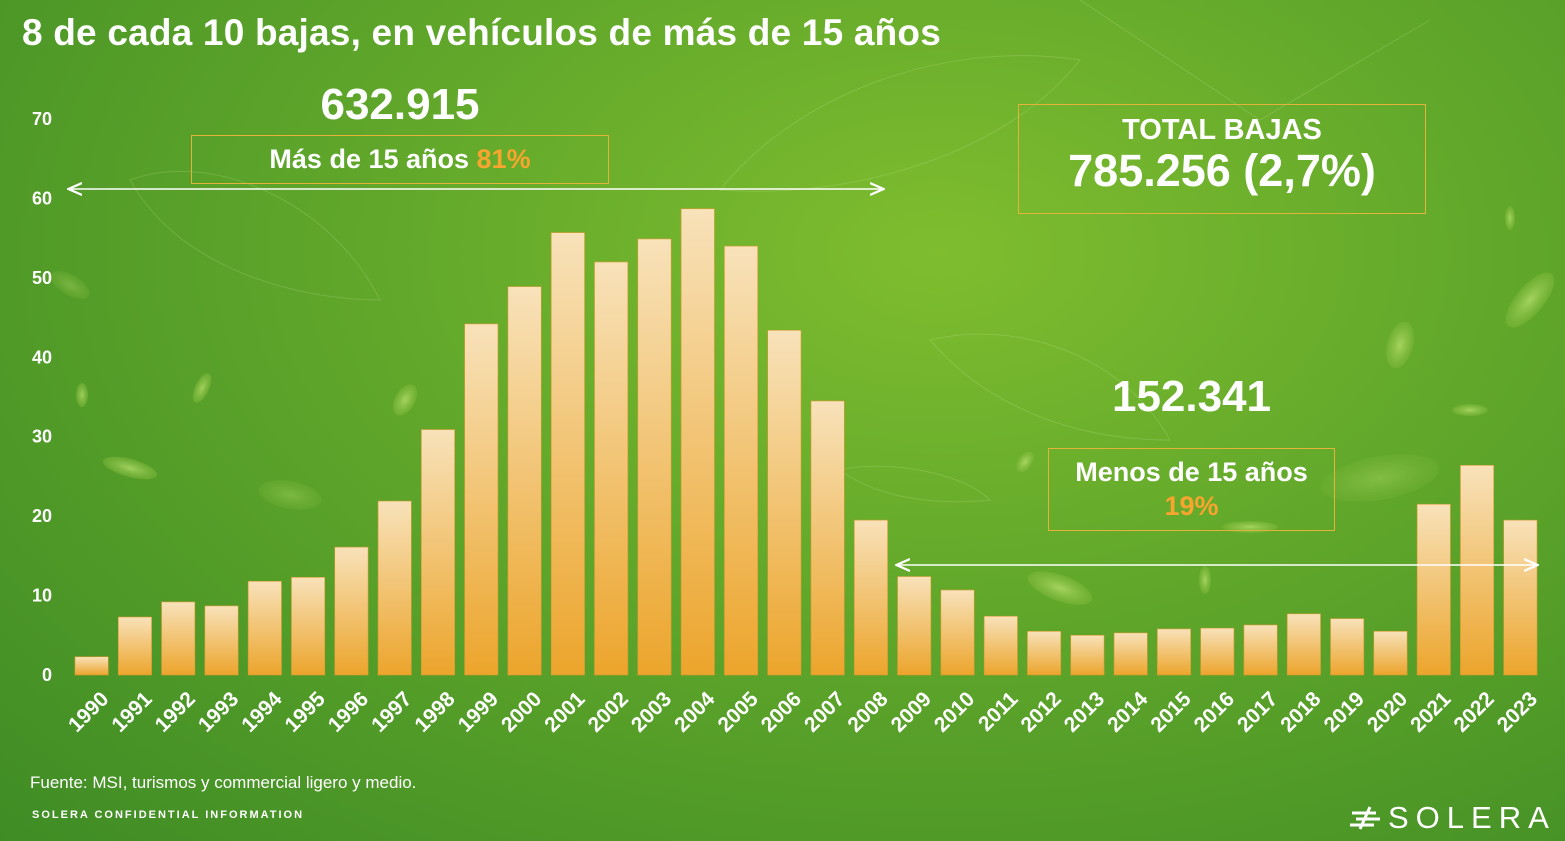 Image resolution: width=1565 pixels, height=841 pixels. What do you see at coordinates (914, 626) in the screenshot?
I see `bar-2009` at bounding box center [914, 626].